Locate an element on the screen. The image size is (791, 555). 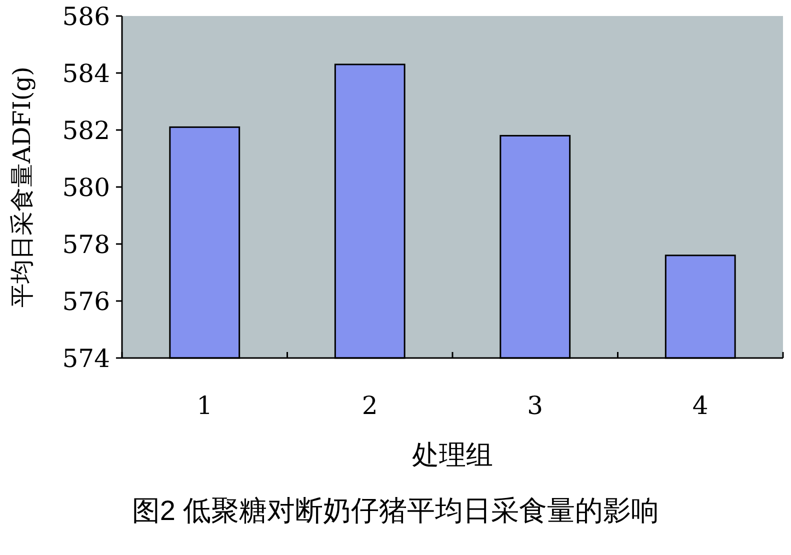
y-tick-label: 584 is located at coordinates (86, 73).